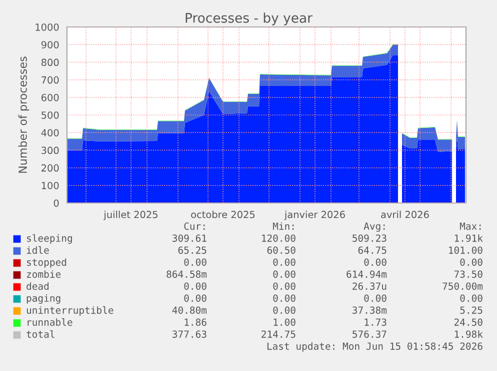 This screenshot has height=371, width=497. Describe the element at coordinates (194, 226) in the screenshot. I see `text: Cur:` at that location.